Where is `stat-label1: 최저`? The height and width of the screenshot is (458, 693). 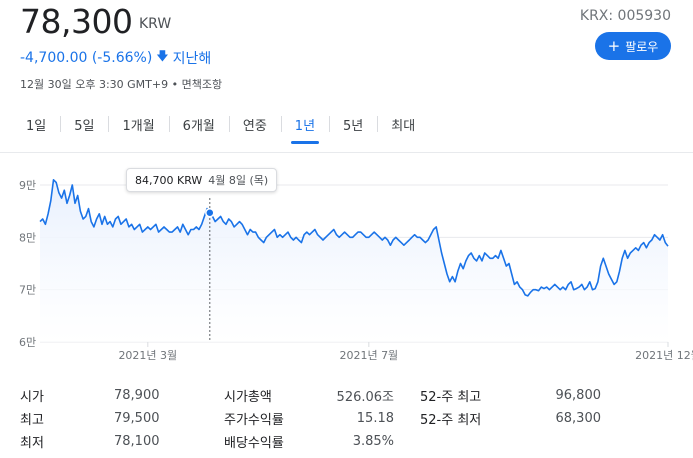 stat-label1: 최저 is located at coordinates (32, 443).